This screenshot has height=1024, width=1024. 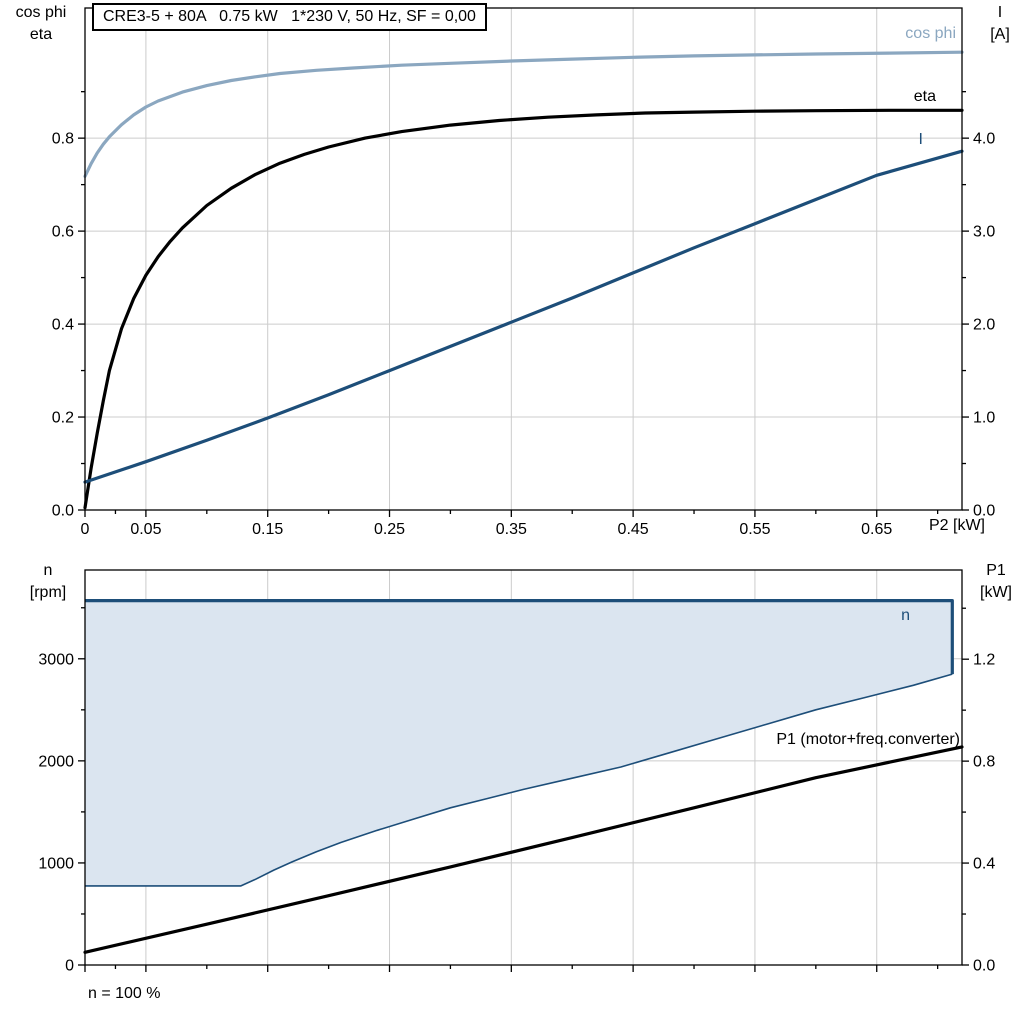 What do you see at coordinates (1000, 34) in the screenshot?
I see `current-axis-unit: [A]` at bounding box center [1000, 34].